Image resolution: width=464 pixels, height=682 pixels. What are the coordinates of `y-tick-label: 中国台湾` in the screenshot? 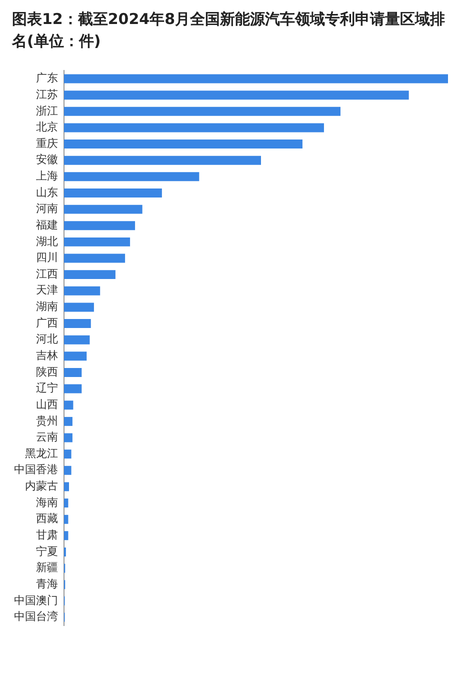 It's located at (36, 617).